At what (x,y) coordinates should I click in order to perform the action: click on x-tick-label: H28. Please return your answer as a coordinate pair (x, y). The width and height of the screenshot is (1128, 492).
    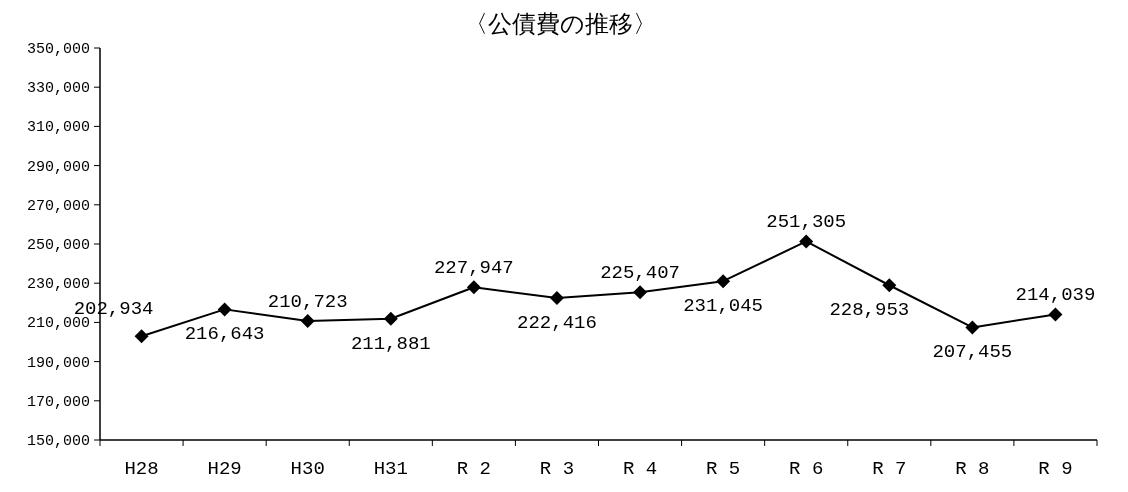
    Looking at the image, I should click on (141, 469).